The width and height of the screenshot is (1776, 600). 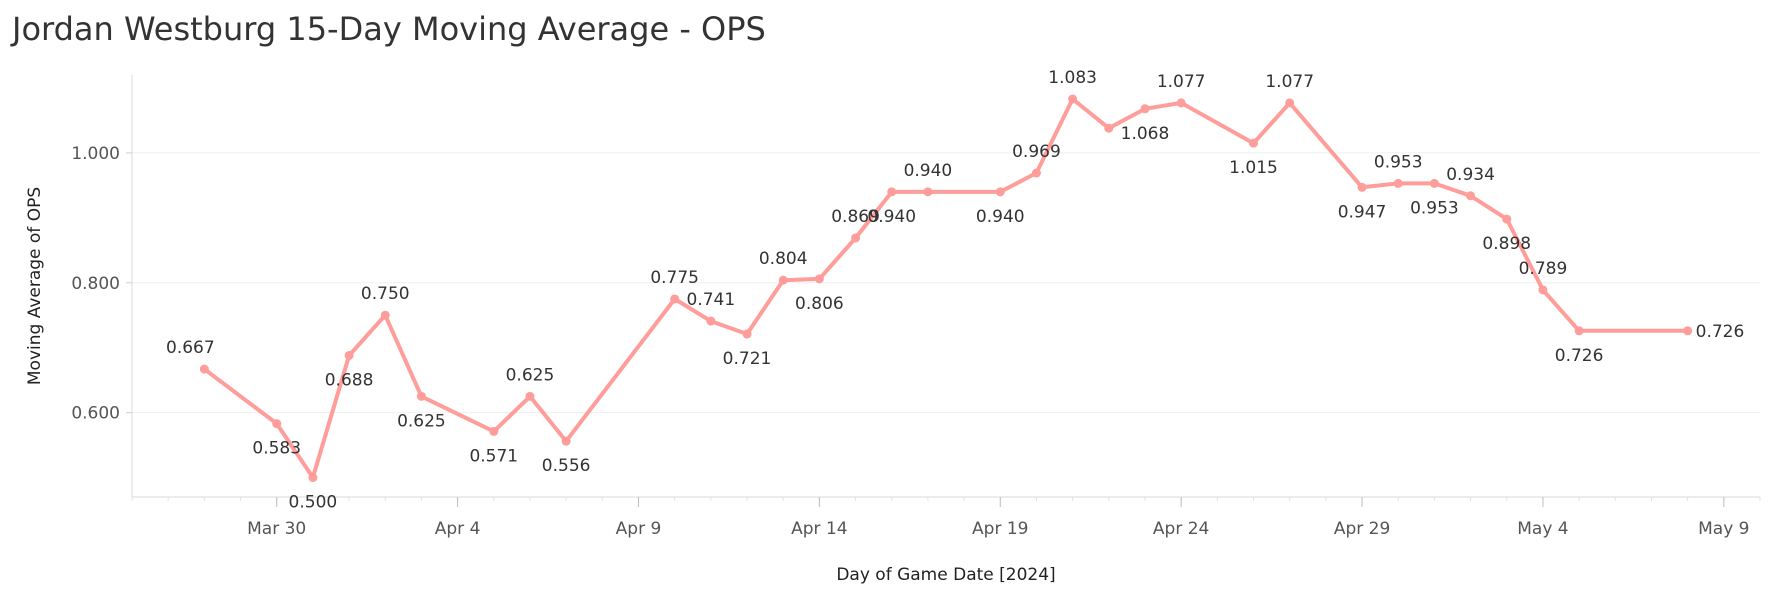 What do you see at coordinates (1543, 269) in the screenshot?
I see `data-label: 0.789` at bounding box center [1543, 269].